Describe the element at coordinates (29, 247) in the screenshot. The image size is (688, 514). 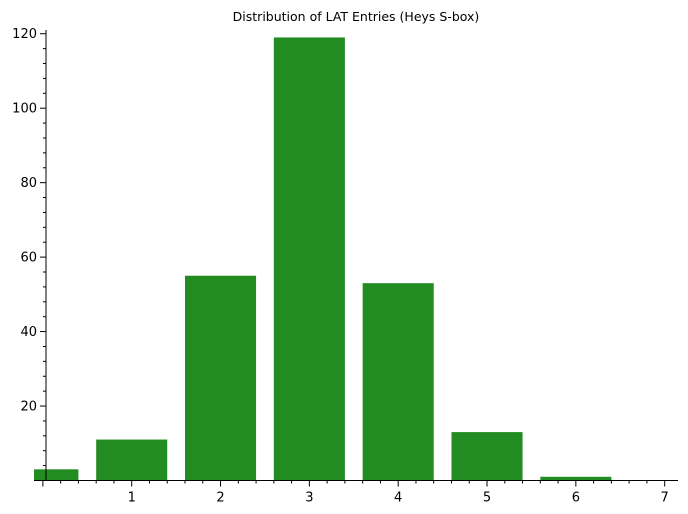
I see `y-ticks-group: 20 40 60 80 100 120` at that location.